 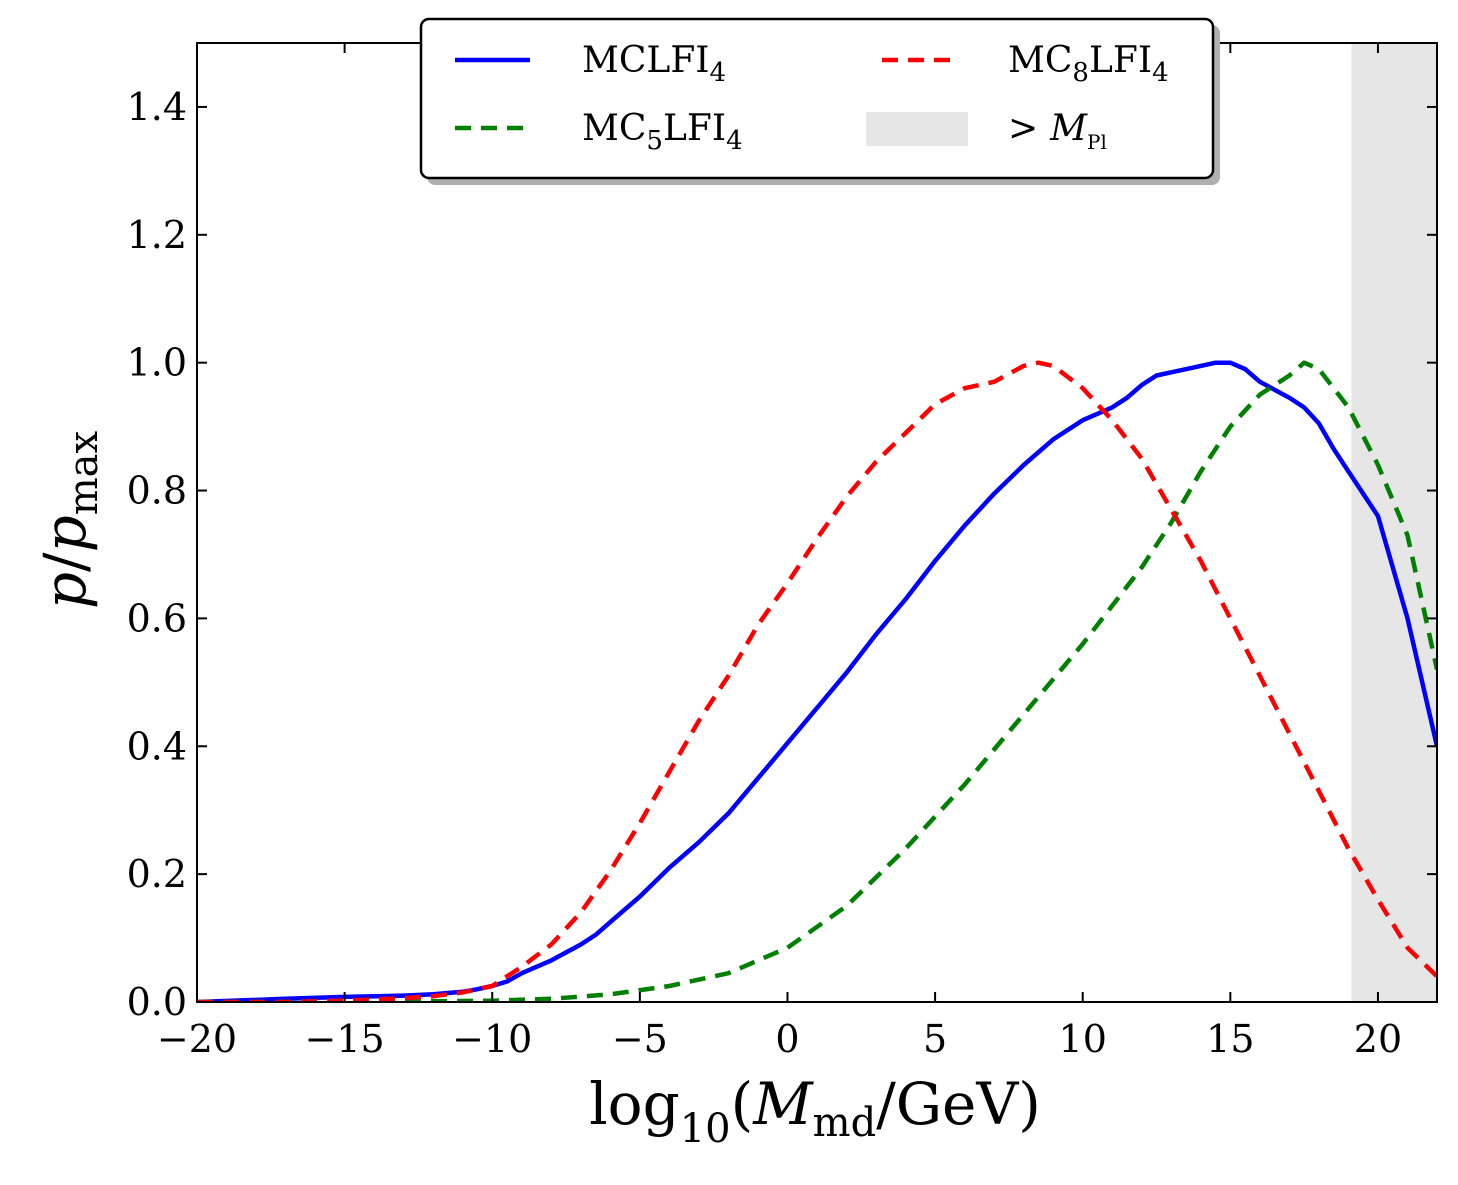 I want to click on legend-label-mc8lfi4-main: LFI, so click(x=1120, y=60).